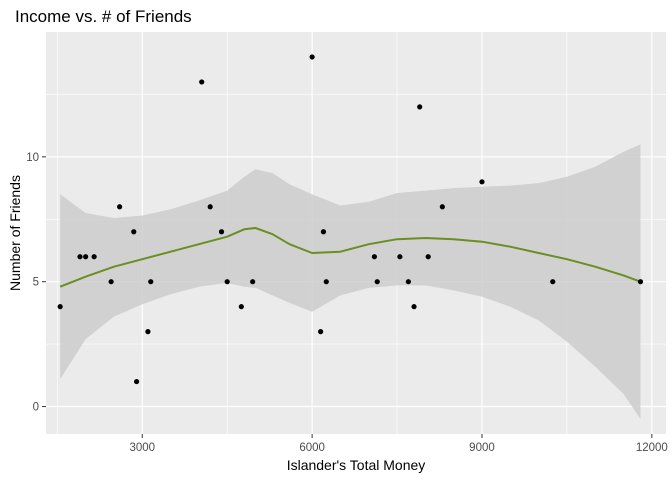  What do you see at coordinates (652, 448) in the screenshot?
I see `x-tick-label: 12000` at bounding box center [652, 448].